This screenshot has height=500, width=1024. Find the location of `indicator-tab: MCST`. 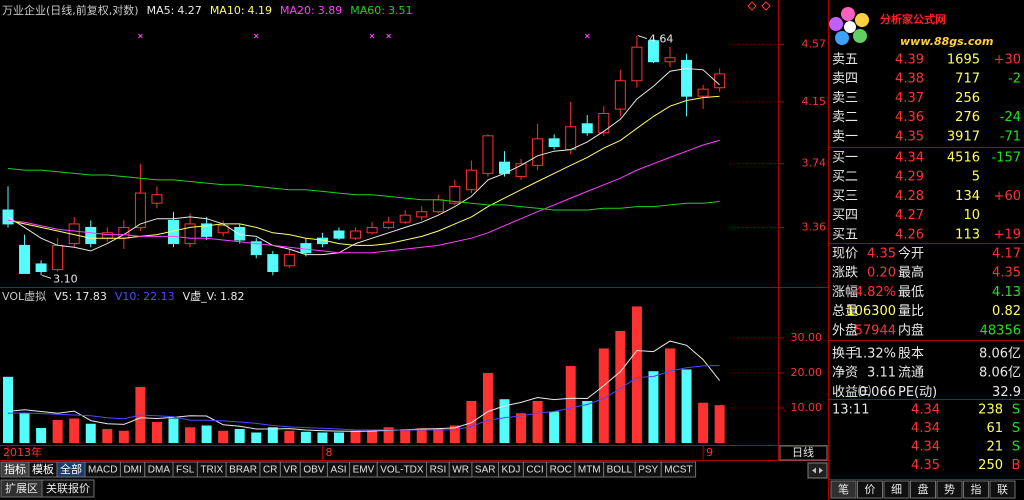

indicator-tab: MCST is located at coordinates (678, 469).